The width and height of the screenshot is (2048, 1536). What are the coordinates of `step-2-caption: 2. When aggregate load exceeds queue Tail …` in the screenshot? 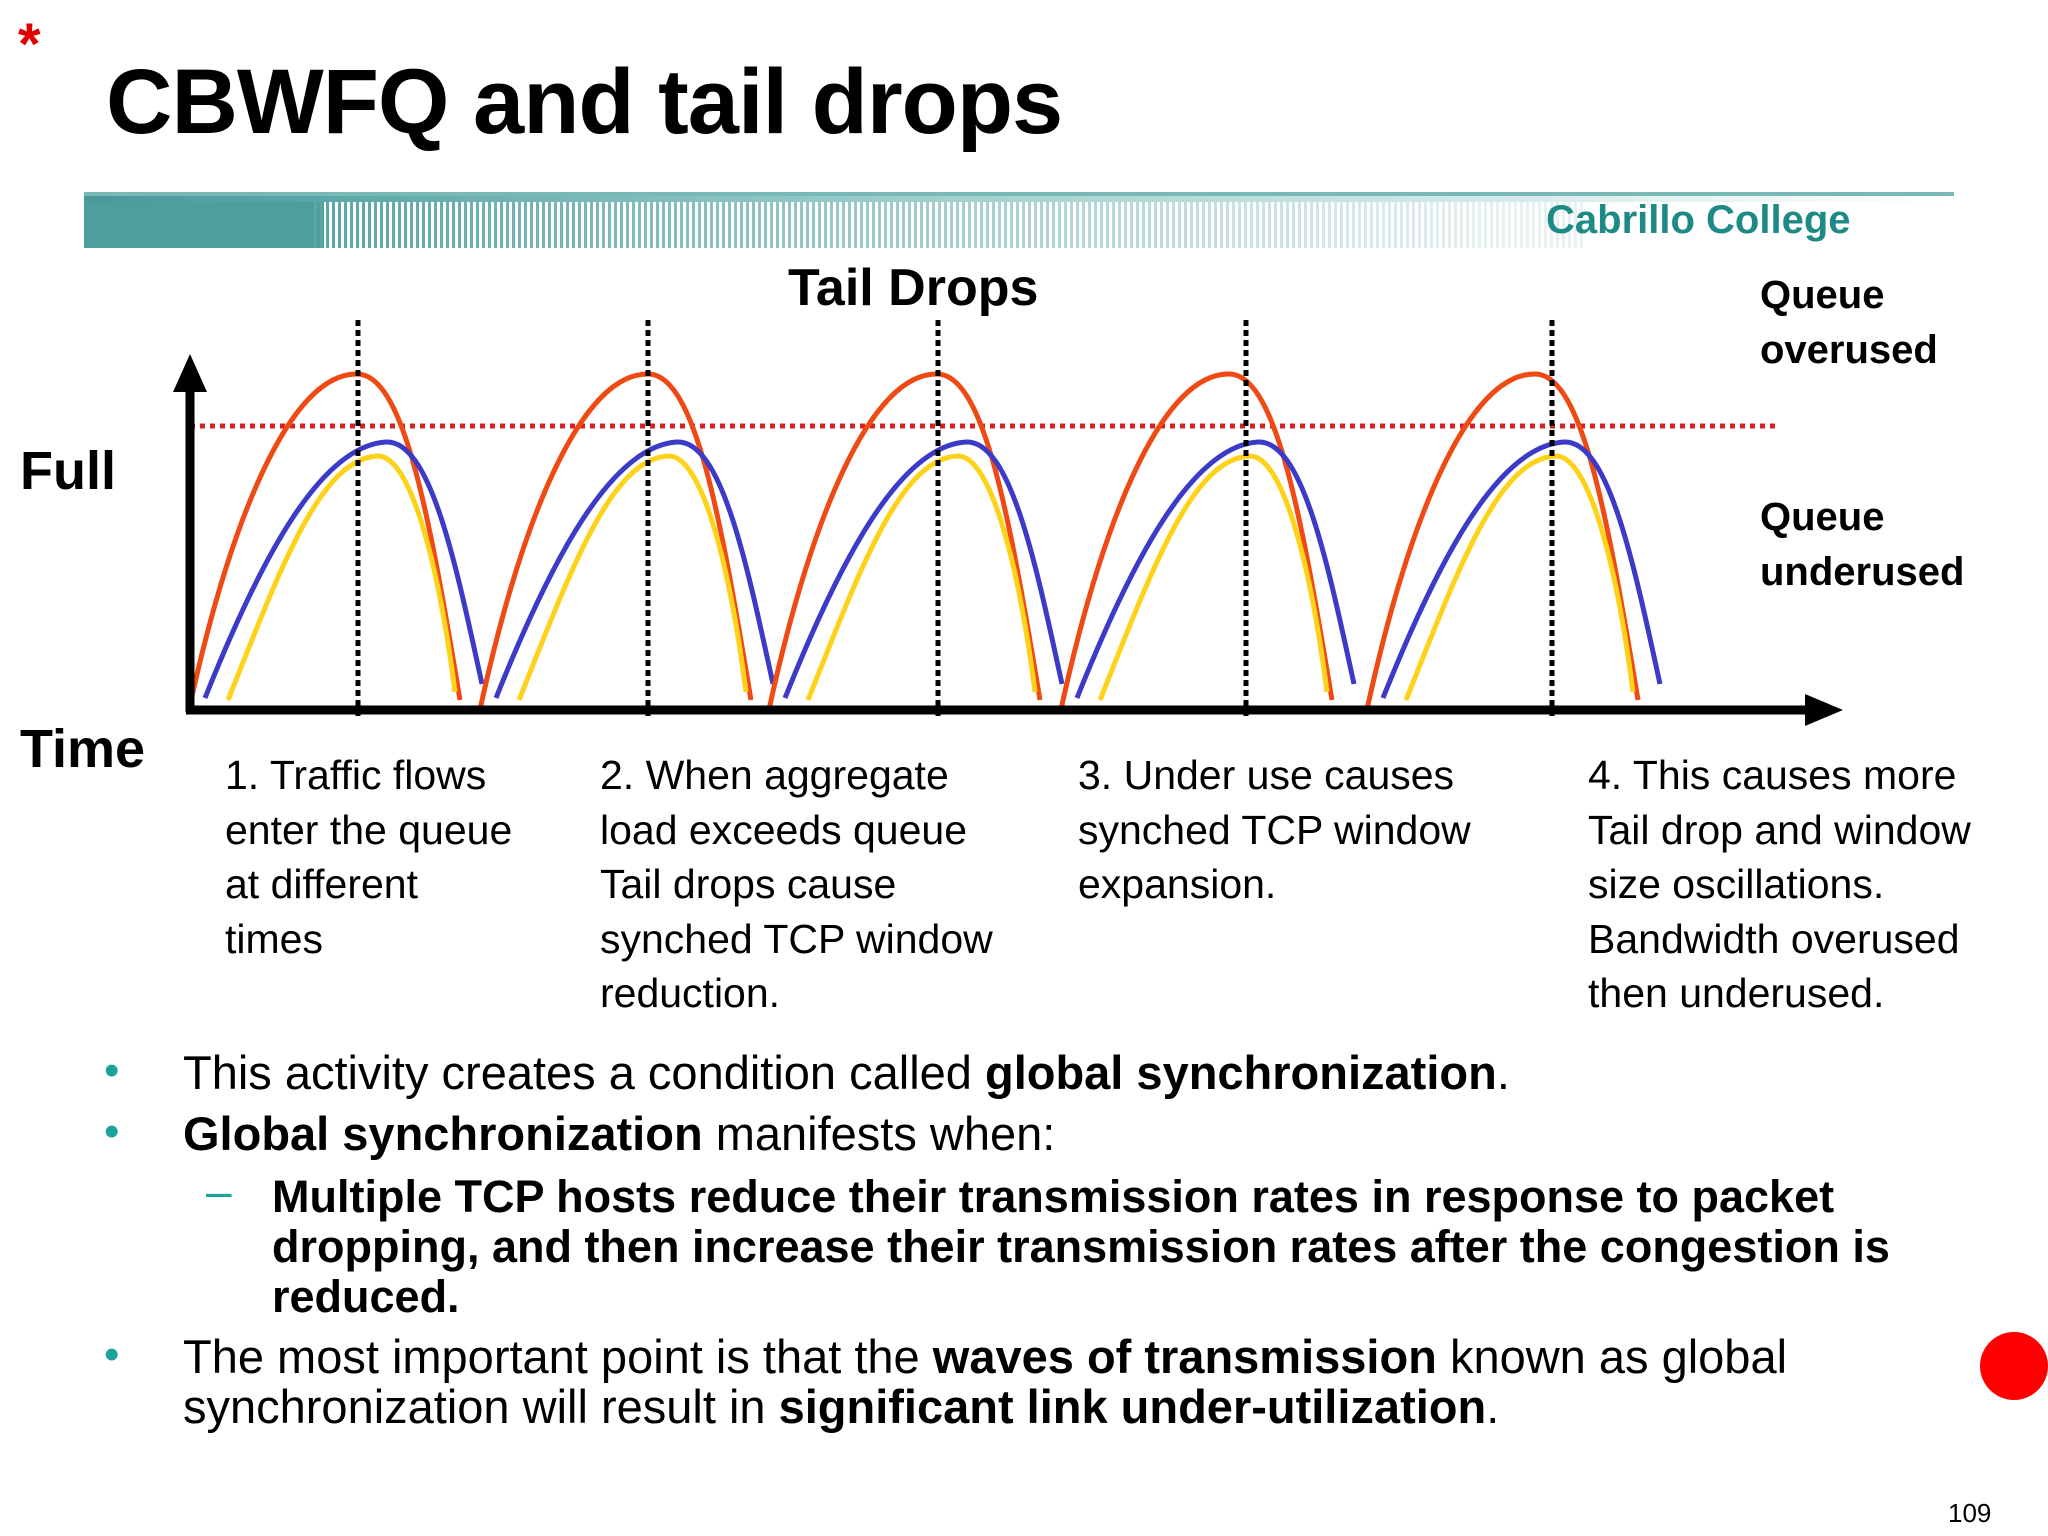 It's located at (796, 884).